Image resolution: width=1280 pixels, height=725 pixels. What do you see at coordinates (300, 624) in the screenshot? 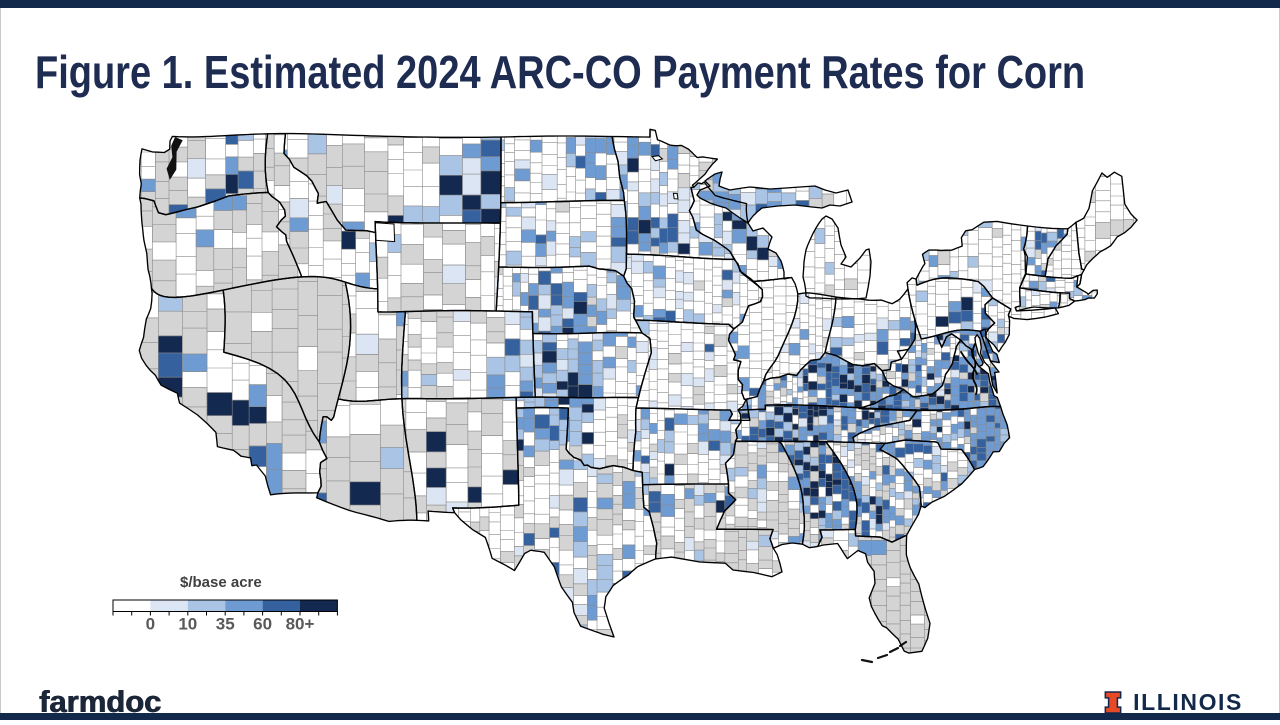
I see `svg-text: 80+` at bounding box center [300, 624].